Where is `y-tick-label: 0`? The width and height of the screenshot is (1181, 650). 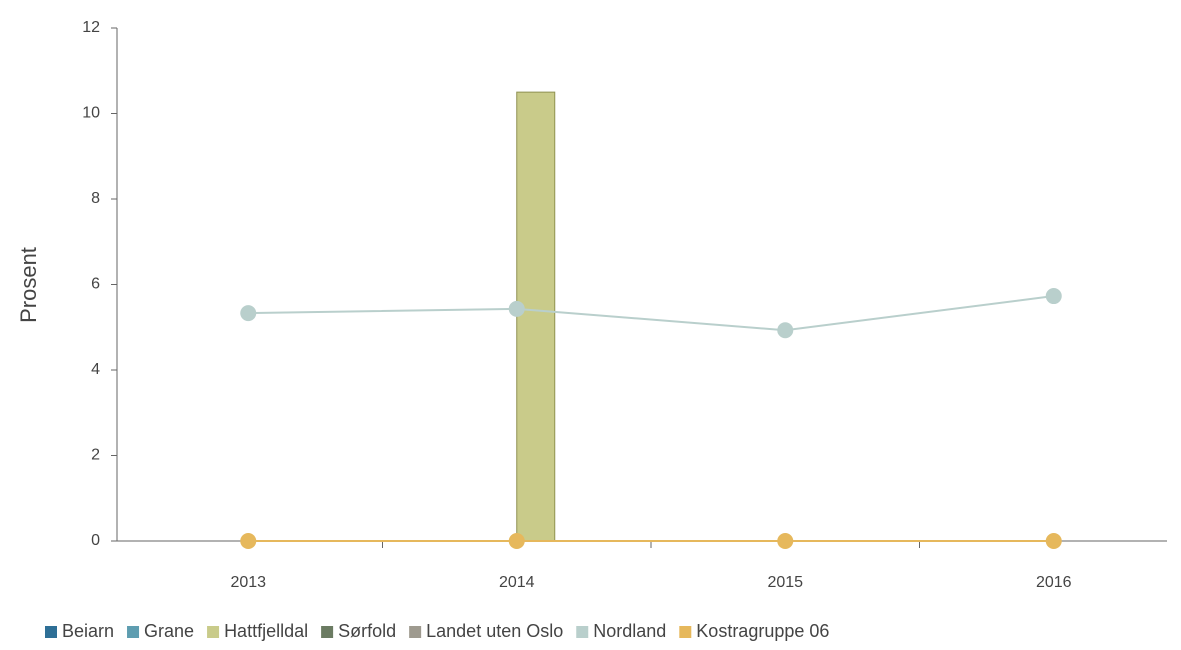
y-tick-label: 0 is located at coordinates (95, 540).